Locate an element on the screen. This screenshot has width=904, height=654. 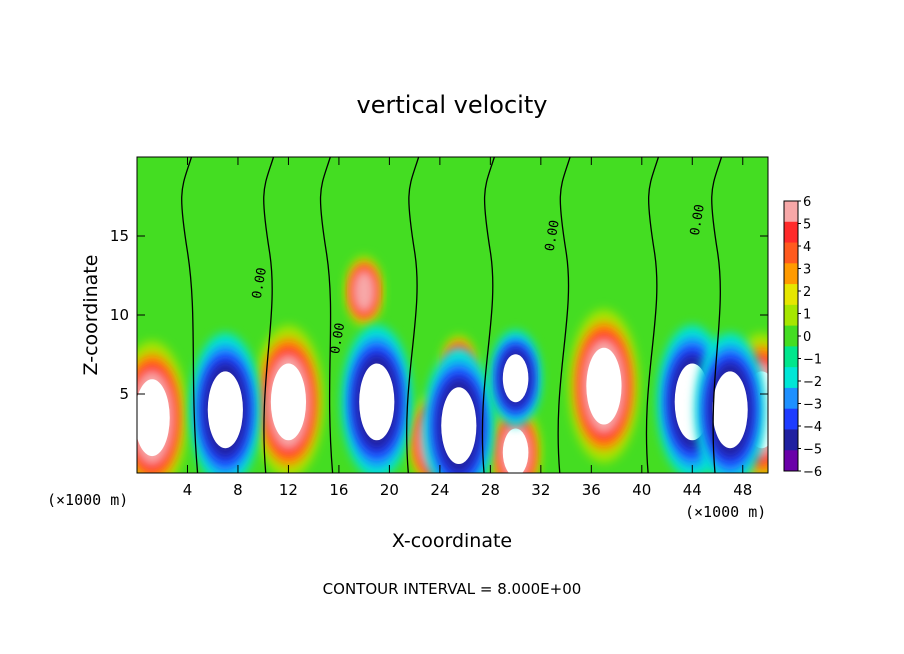
y-tick-label-0: 5 is located at coordinates (124, 394).